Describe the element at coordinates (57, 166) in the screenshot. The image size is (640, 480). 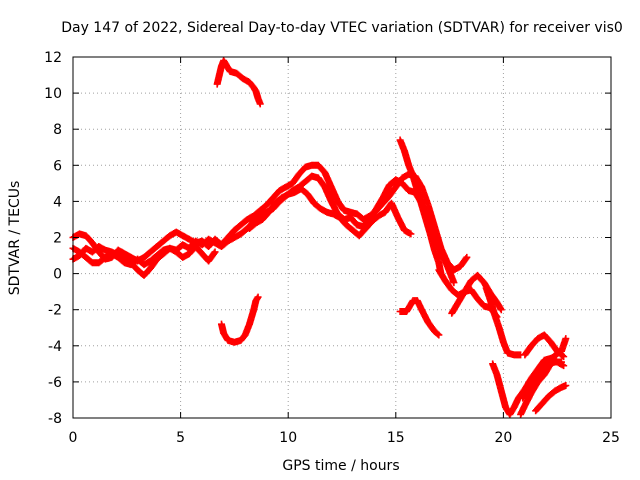
I see `y-tick-label: 6` at that location.